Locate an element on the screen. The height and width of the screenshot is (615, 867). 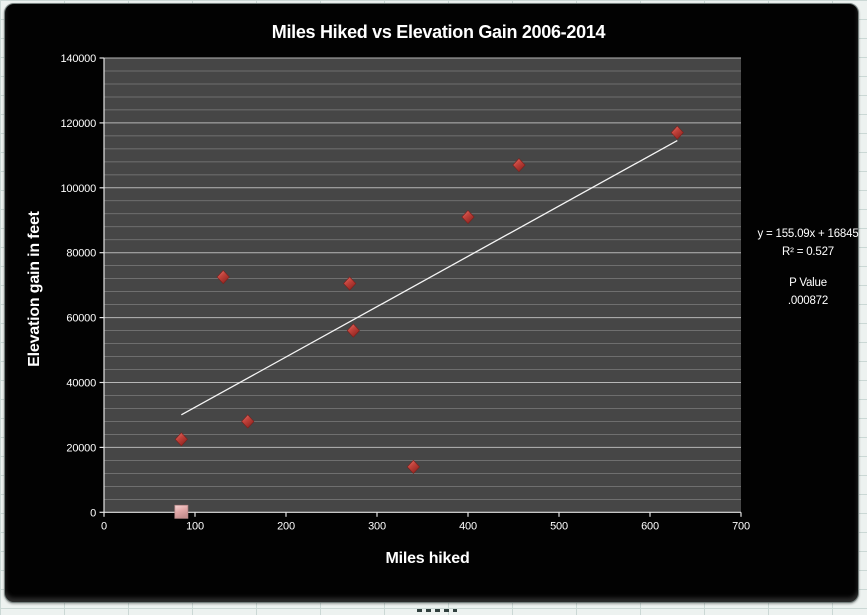
x-tick-label: 700 is located at coordinates (741, 526).